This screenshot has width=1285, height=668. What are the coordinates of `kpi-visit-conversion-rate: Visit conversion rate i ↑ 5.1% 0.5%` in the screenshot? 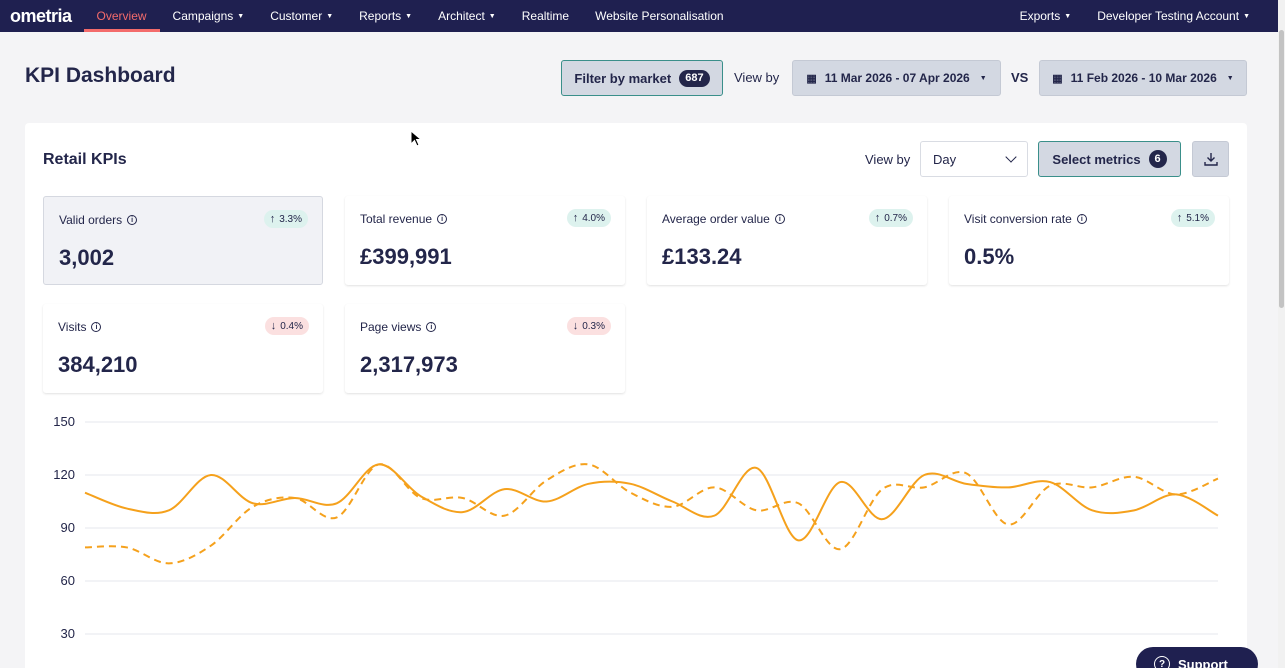 It's located at (1089, 240).